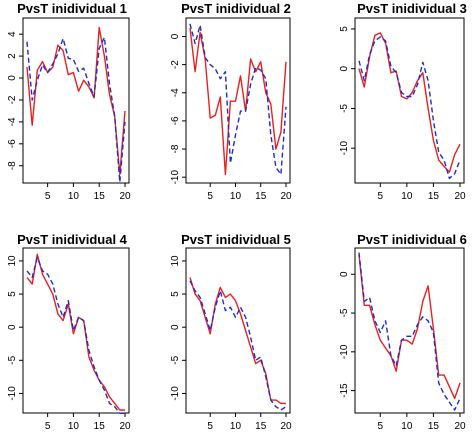 This screenshot has height=439, width=474. I want to click on panel-3: PvsT inidividual 3 5 10 15 20 -10 -5 0 5, so click(403, 101).